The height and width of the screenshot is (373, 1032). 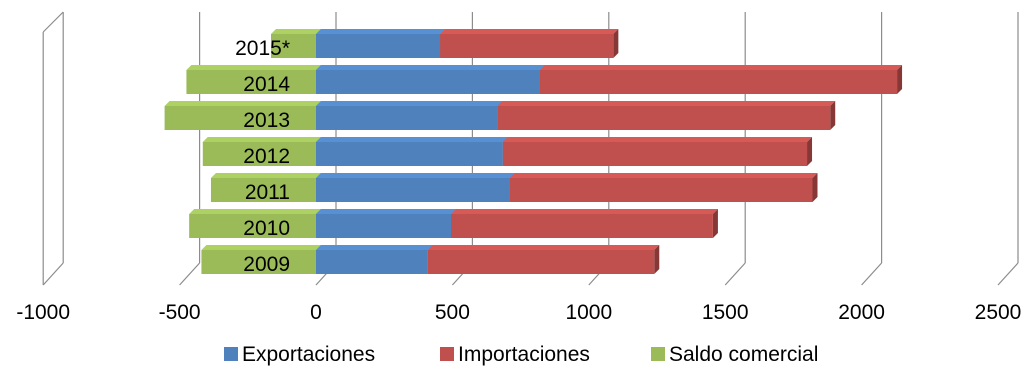 I want to click on x-tick-label: 2000, so click(x=861, y=312).